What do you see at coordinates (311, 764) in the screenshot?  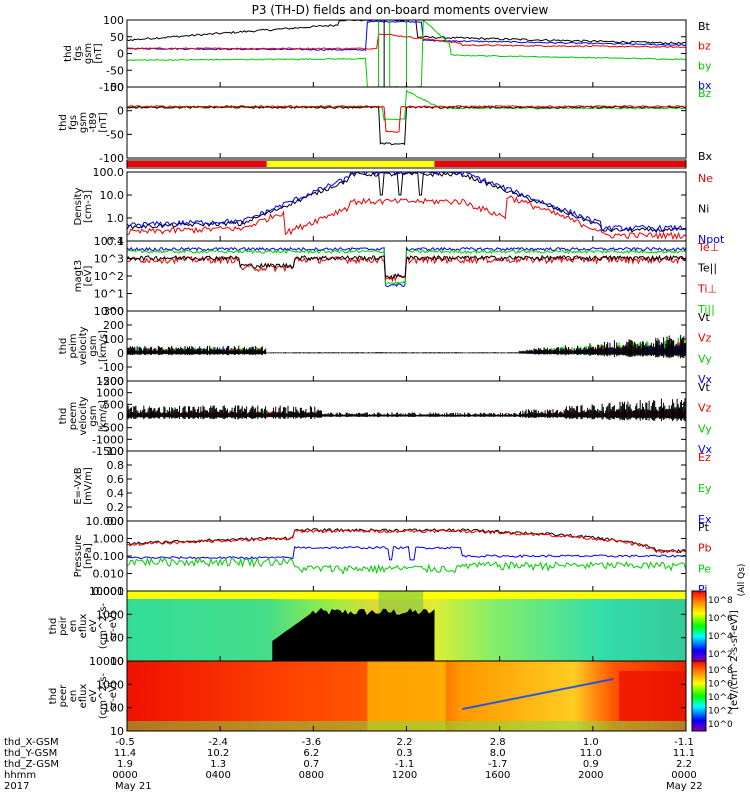 I see `xtick-z-2: 0.7` at bounding box center [311, 764].